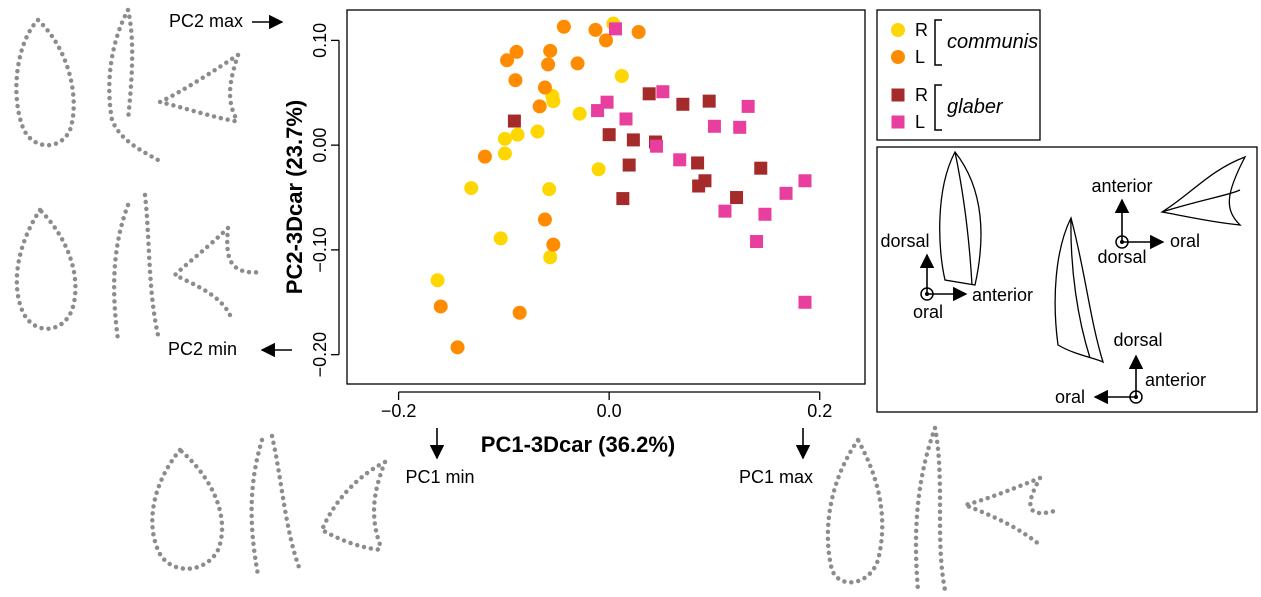  What do you see at coordinates (320, 250) in the screenshot?
I see `y-tick-label: −0.10` at bounding box center [320, 250].